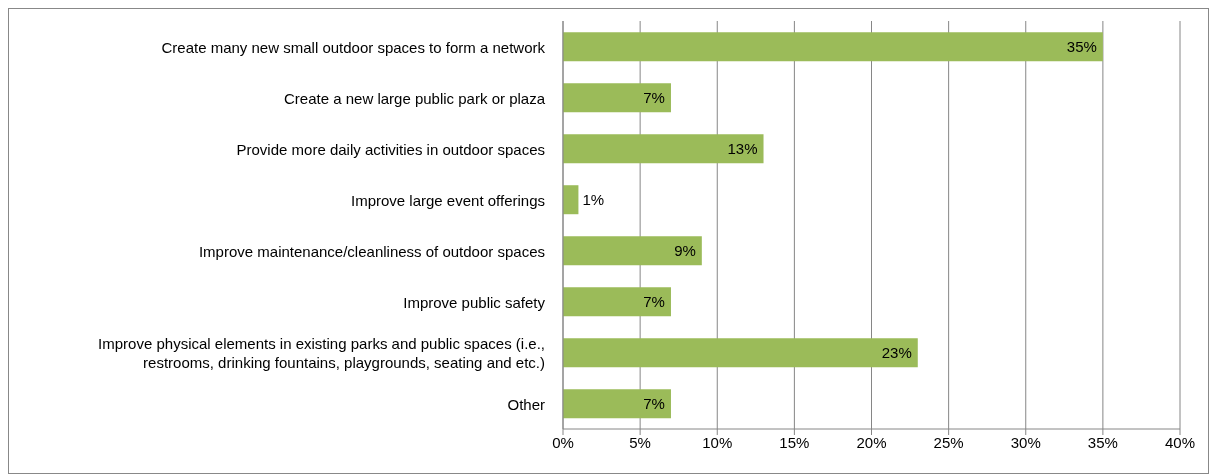 The height and width of the screenshot is (474, 1217). What do you see at coordinates (717, 442) in the screenshot?
I see `x-tick-label: 10%` at bounding box center [717, 442].